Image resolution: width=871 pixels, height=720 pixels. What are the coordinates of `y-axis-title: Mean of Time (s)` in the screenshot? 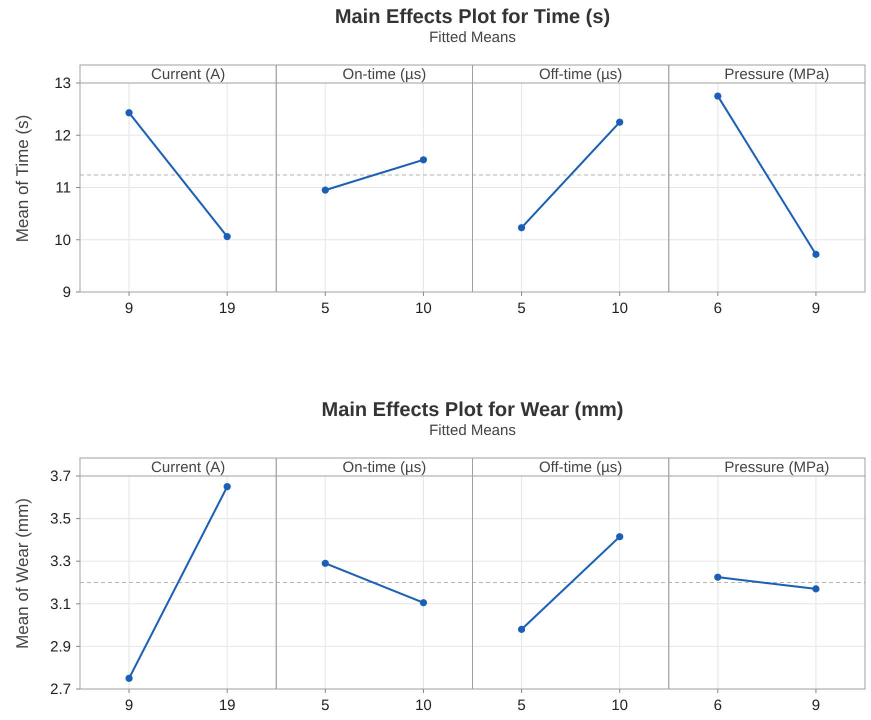 It's located at (22, 178).